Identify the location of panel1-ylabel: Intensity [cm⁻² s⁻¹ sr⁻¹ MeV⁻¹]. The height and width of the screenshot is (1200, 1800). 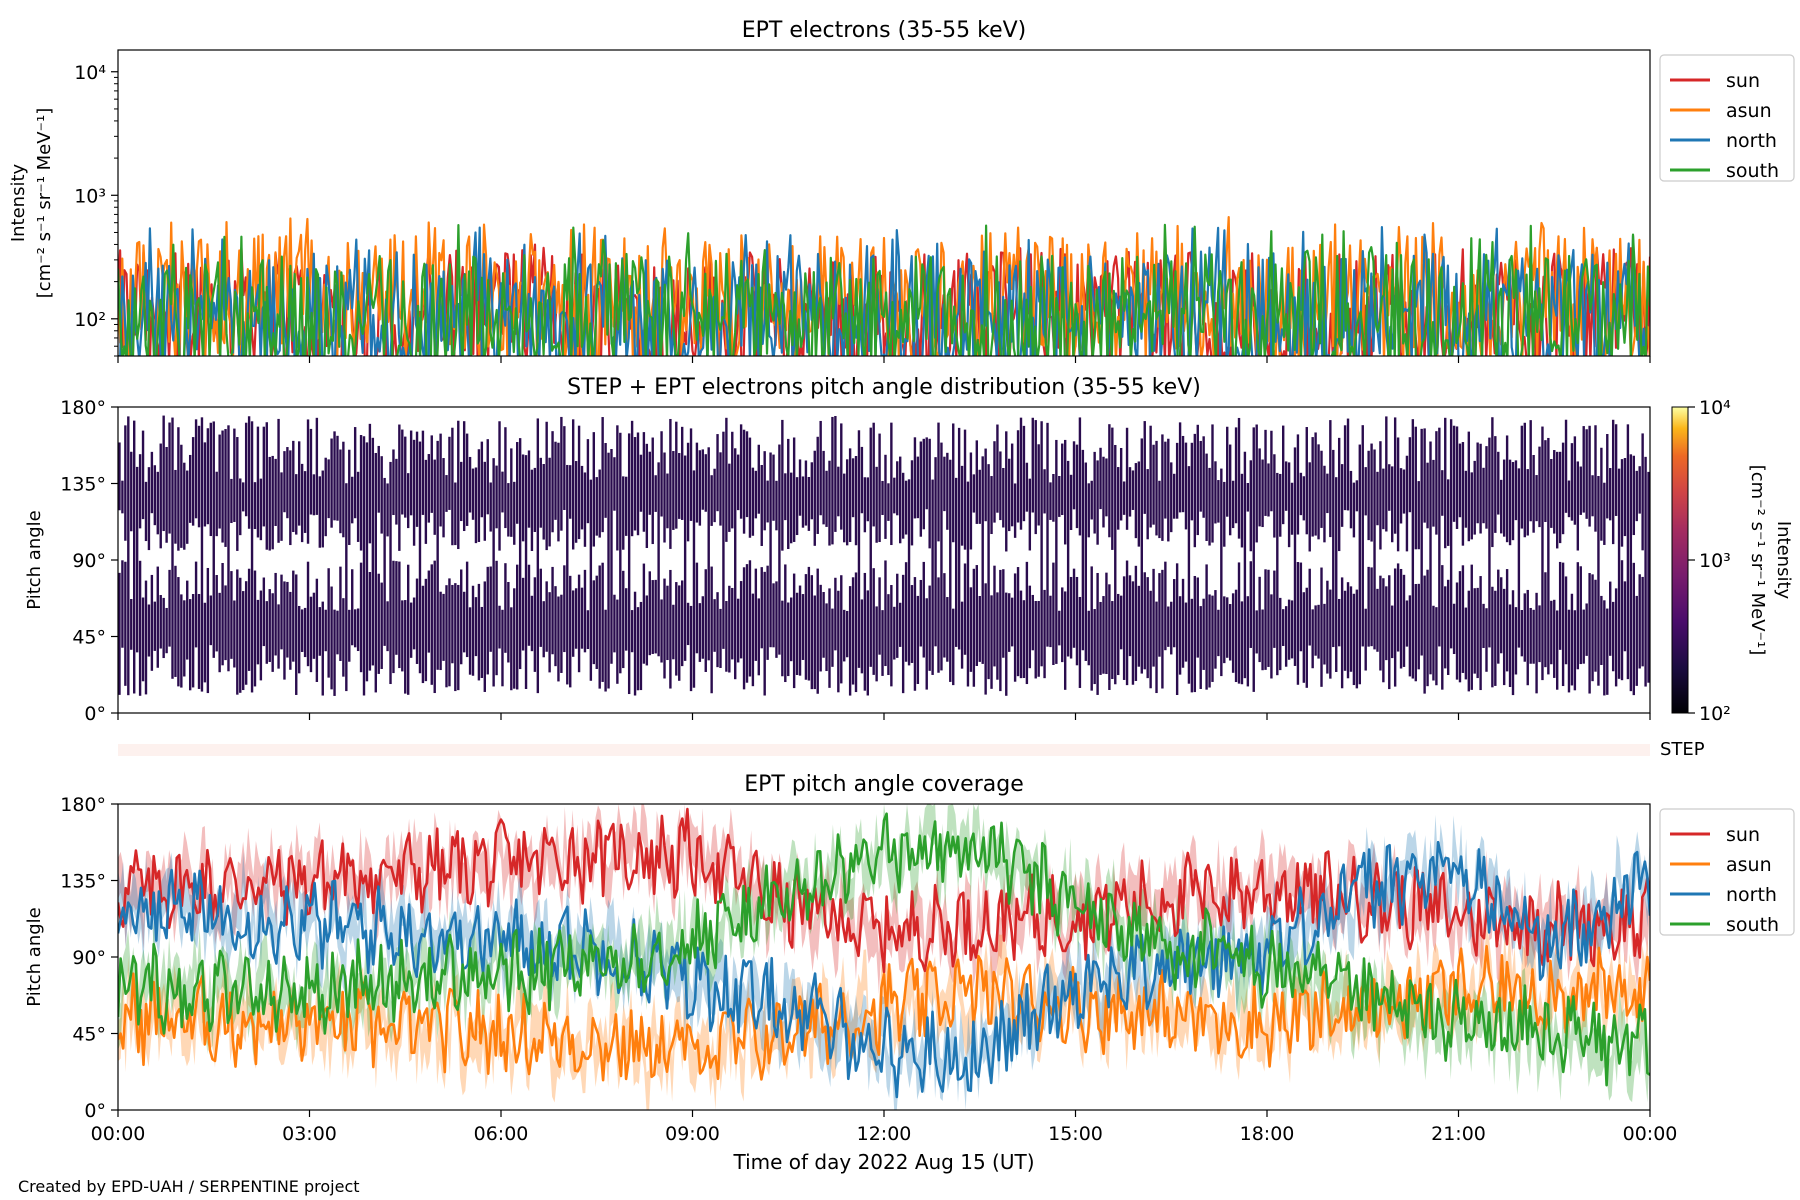
(31, 203).